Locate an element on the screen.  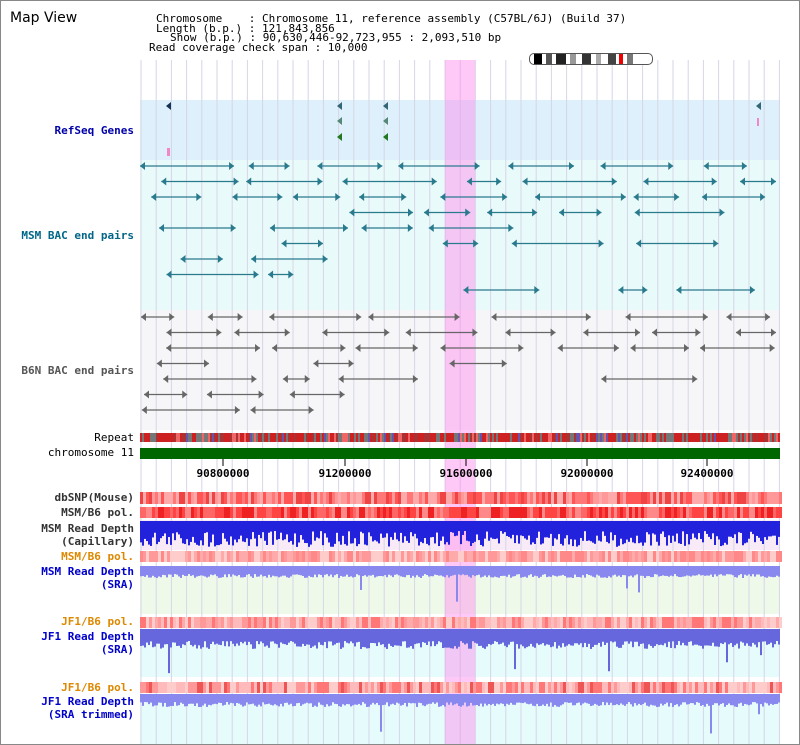
track-label-msm-bac-end-pairs: MSM BAC end pairs is located at coordinates (77, 235).